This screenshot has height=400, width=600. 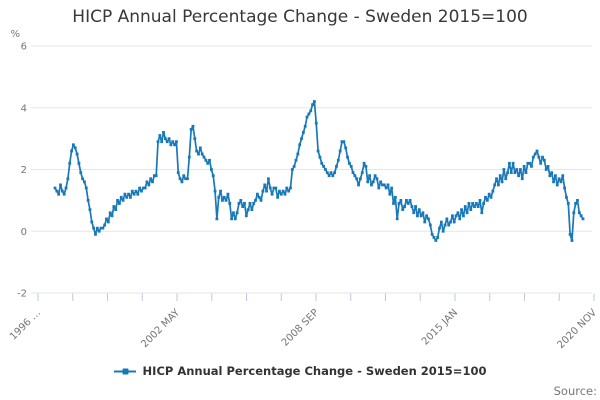 What do you see at coordinates (575, 391) in the screenshot?
I see `source-label: Source:` at bounding box center [575, 391].